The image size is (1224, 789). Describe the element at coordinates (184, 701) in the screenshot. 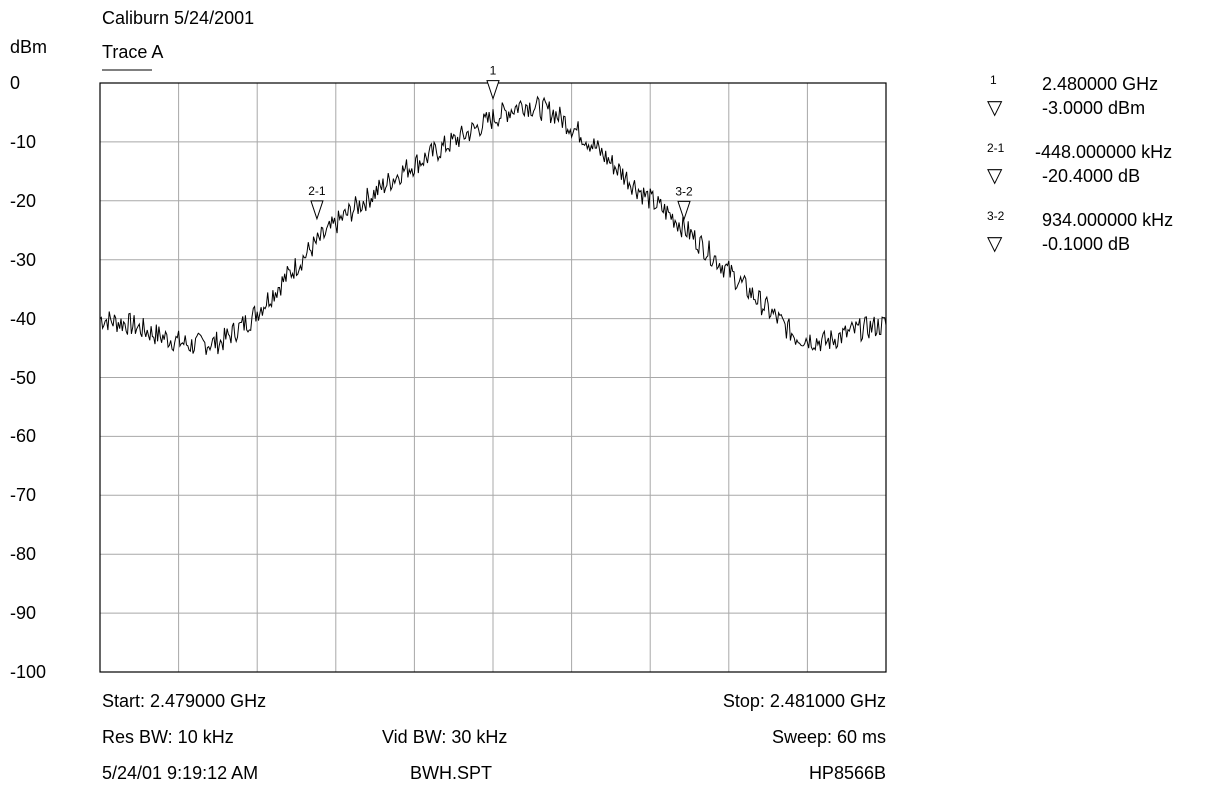

I see `start-frequency: Start: 2.479000 GHz` at that location.